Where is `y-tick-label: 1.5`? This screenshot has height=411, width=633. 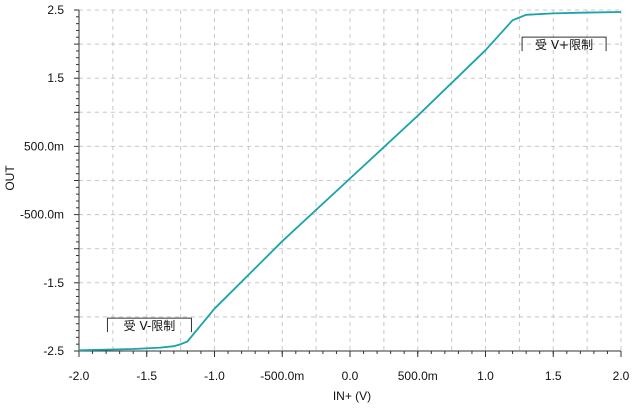 y-tick-label: 1.5 is located at coordinates (55, 78).